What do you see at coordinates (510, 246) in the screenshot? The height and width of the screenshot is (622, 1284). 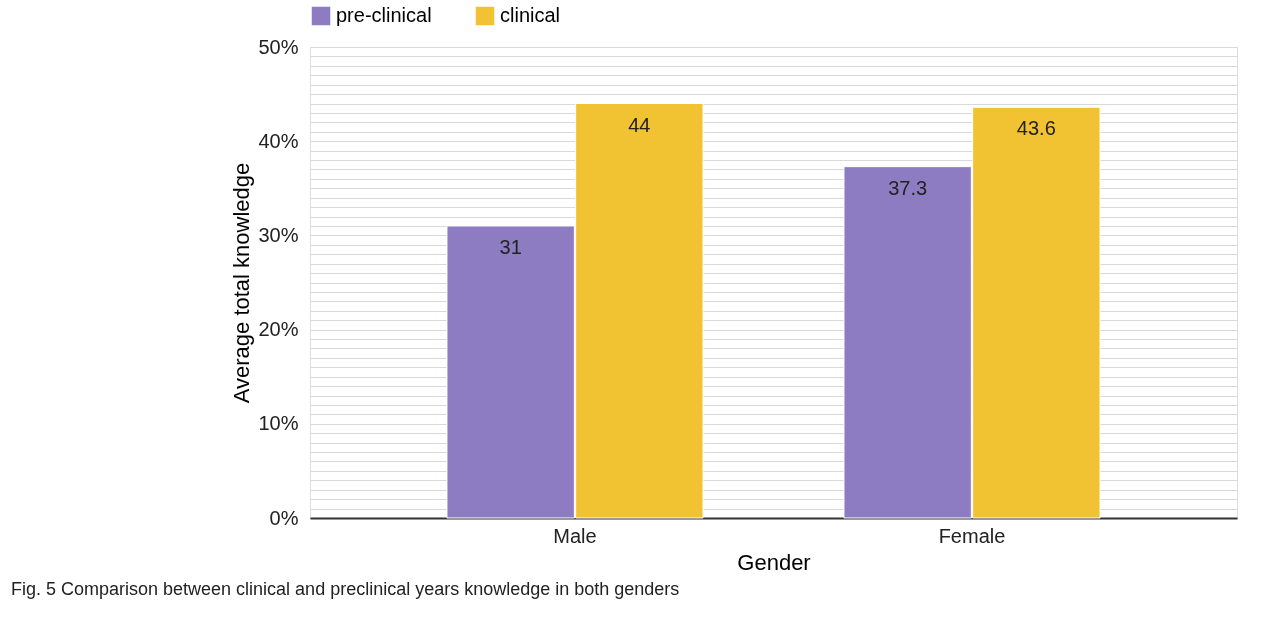 I see `data-label: 31` at bounding box center [510, 246].